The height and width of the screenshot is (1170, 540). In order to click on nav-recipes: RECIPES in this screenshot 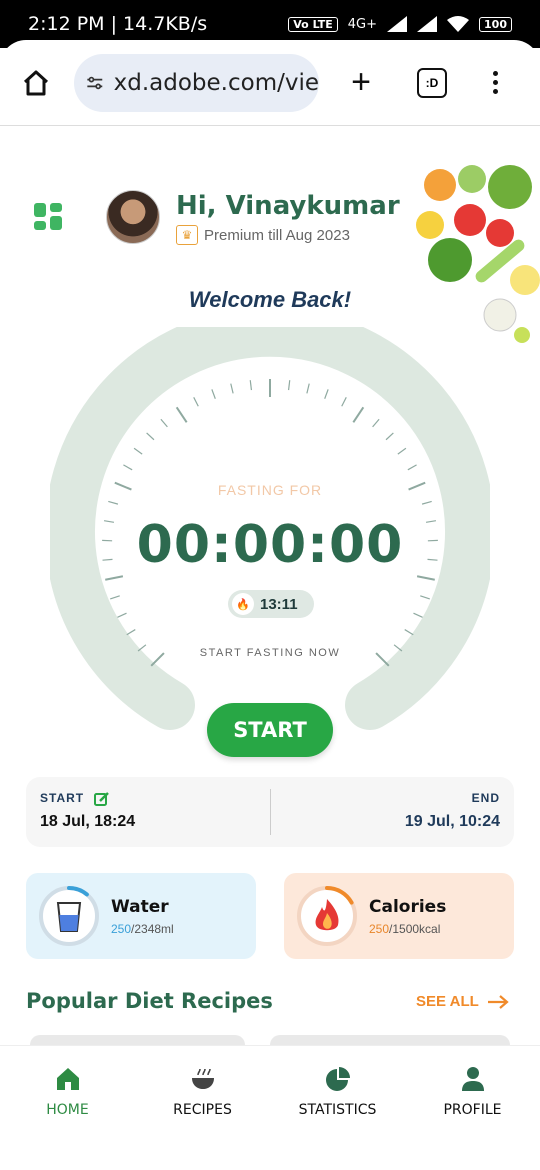, I will do `click(202, 1108)`.